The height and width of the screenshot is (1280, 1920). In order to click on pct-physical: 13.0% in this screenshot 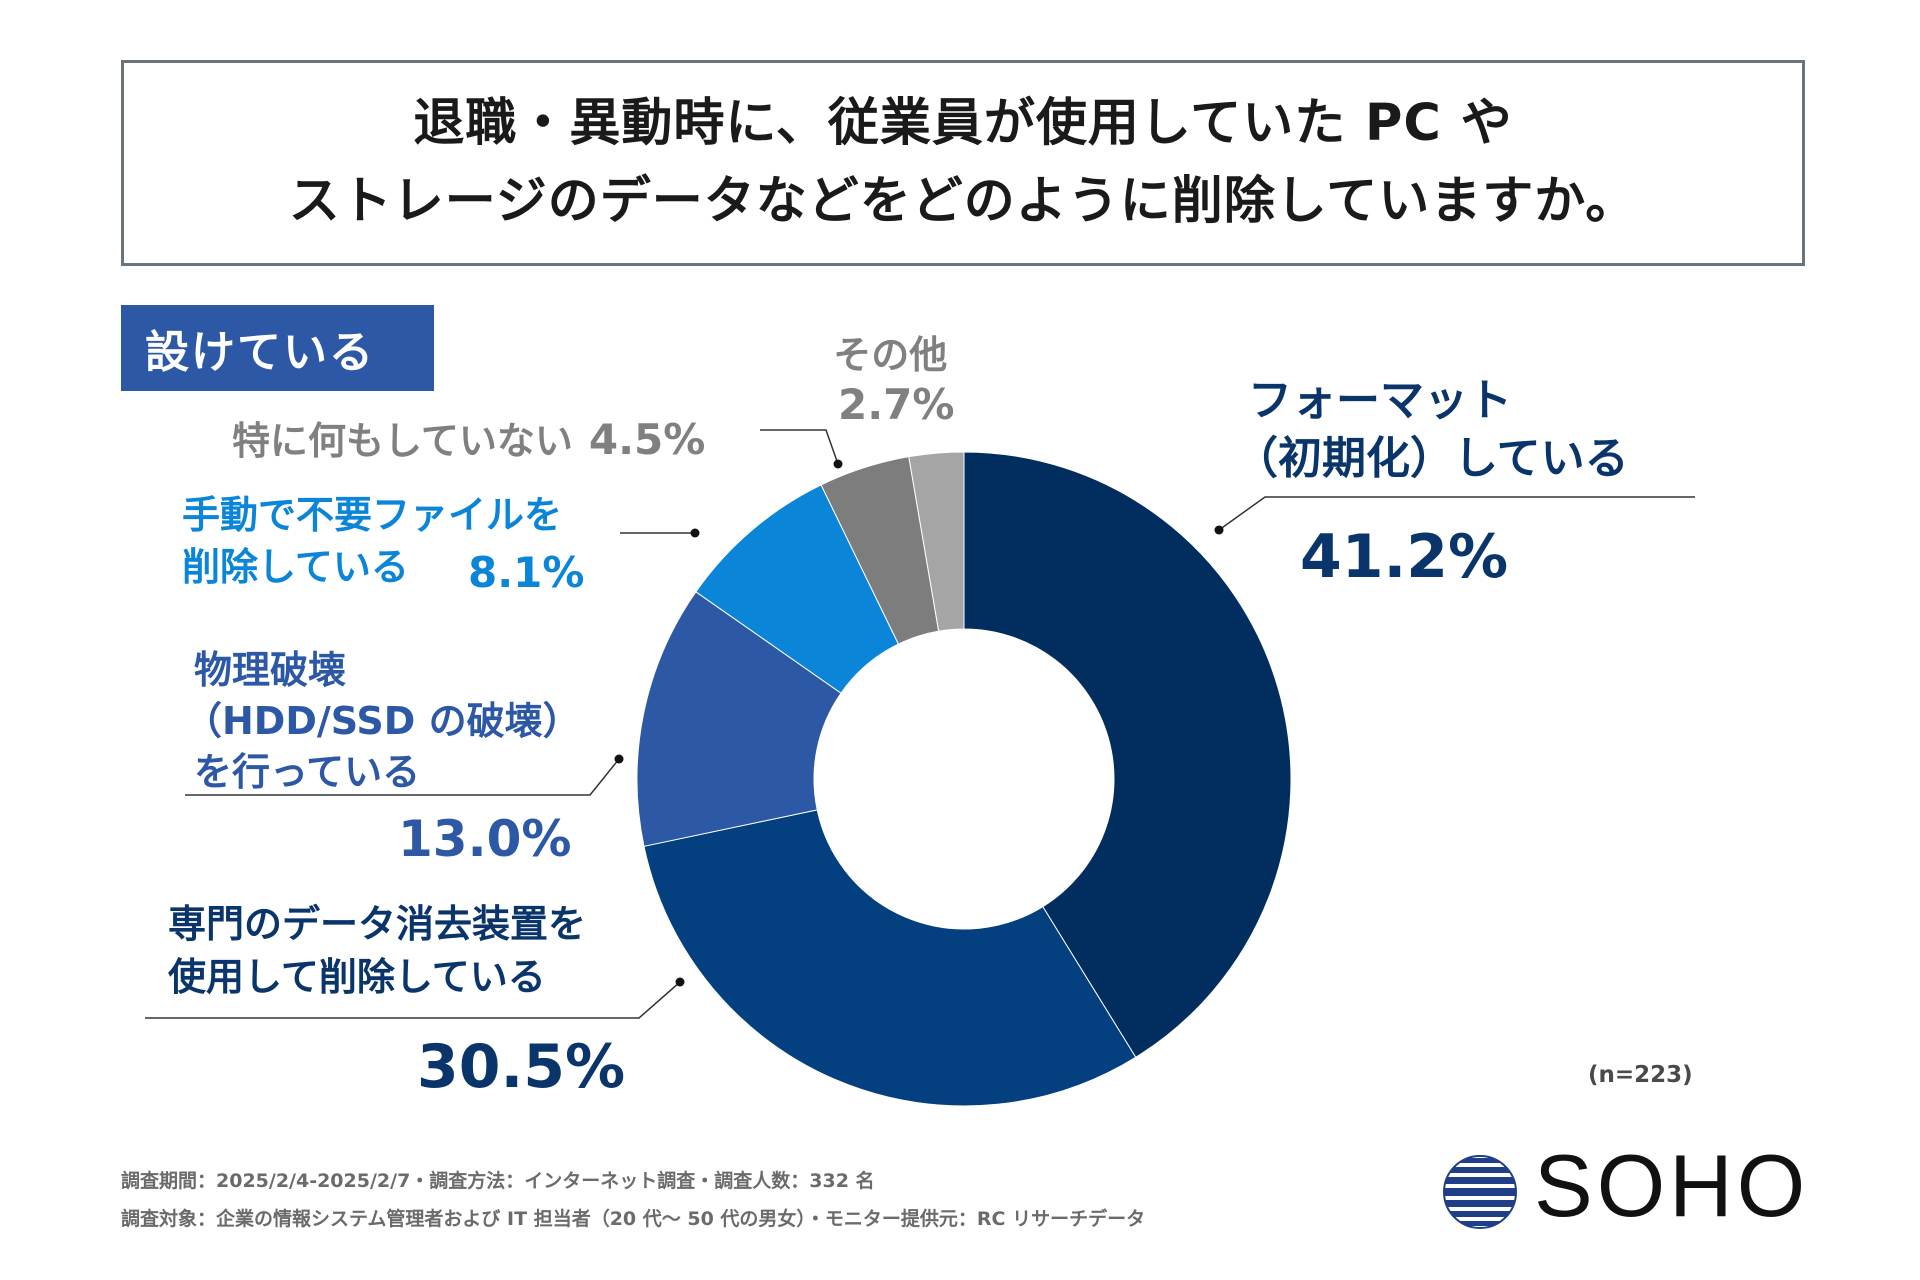, I will do `click(485, 839)`.